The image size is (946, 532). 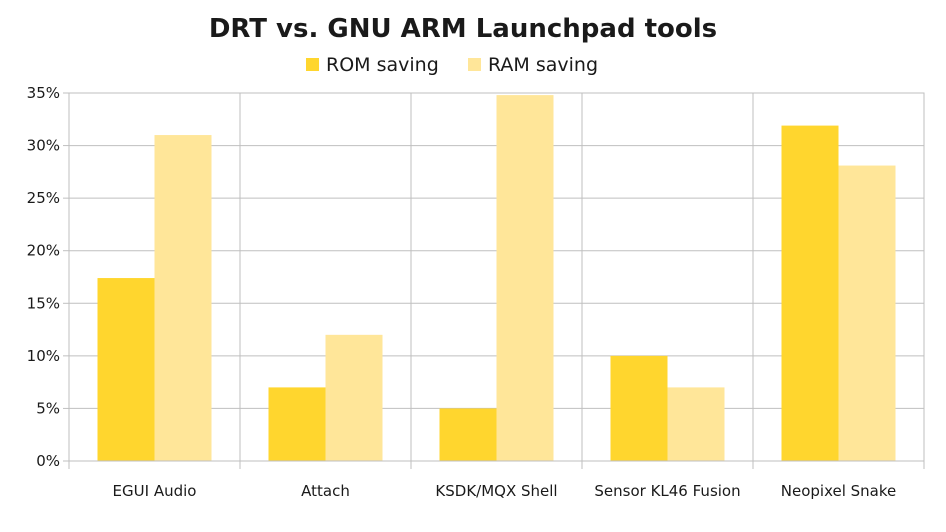 What do you see at coordinates (810, 293) in the screenshot?
I see `bar-rom-saving-neopixel-snake` at bounding box center [810, 293].